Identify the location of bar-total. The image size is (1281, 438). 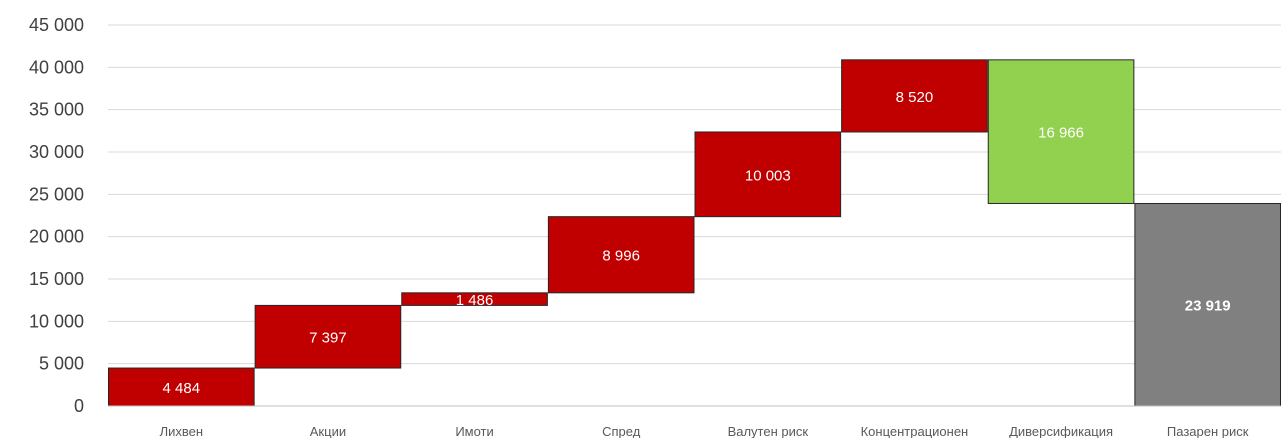
(1207, 304).